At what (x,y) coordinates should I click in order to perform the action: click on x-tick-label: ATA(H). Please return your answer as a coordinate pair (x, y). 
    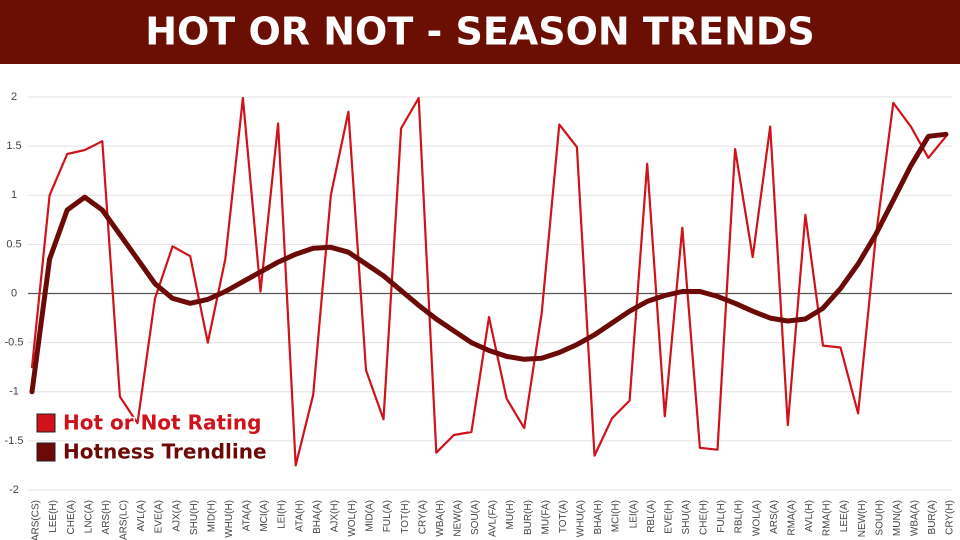
    Looking at the image, I should click on (299, 516).